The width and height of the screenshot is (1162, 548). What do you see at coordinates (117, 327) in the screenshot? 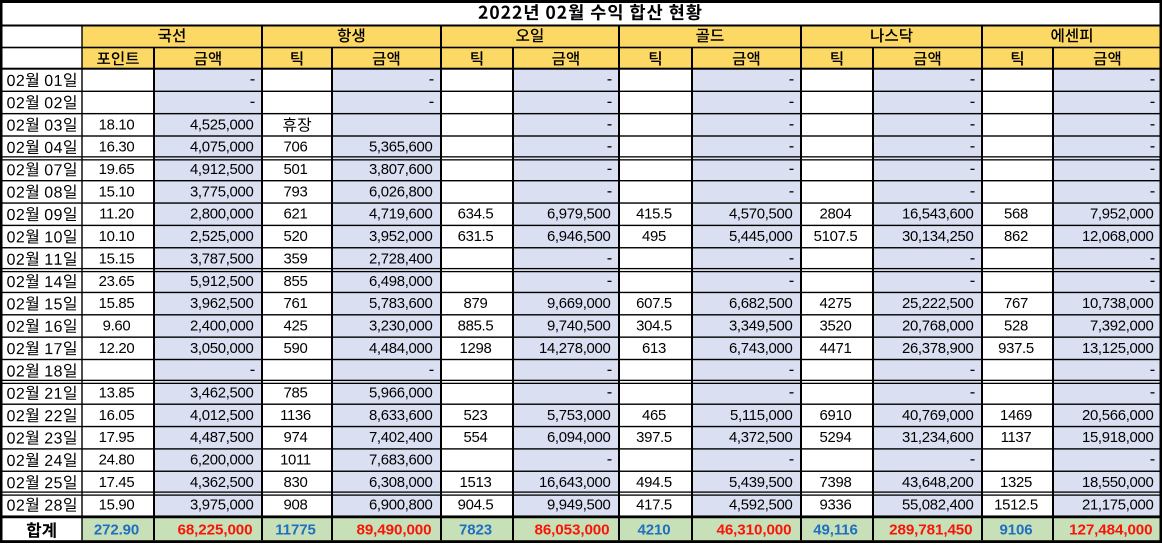
I see `svg-text: 9.60` at bounding box center [117, 327].